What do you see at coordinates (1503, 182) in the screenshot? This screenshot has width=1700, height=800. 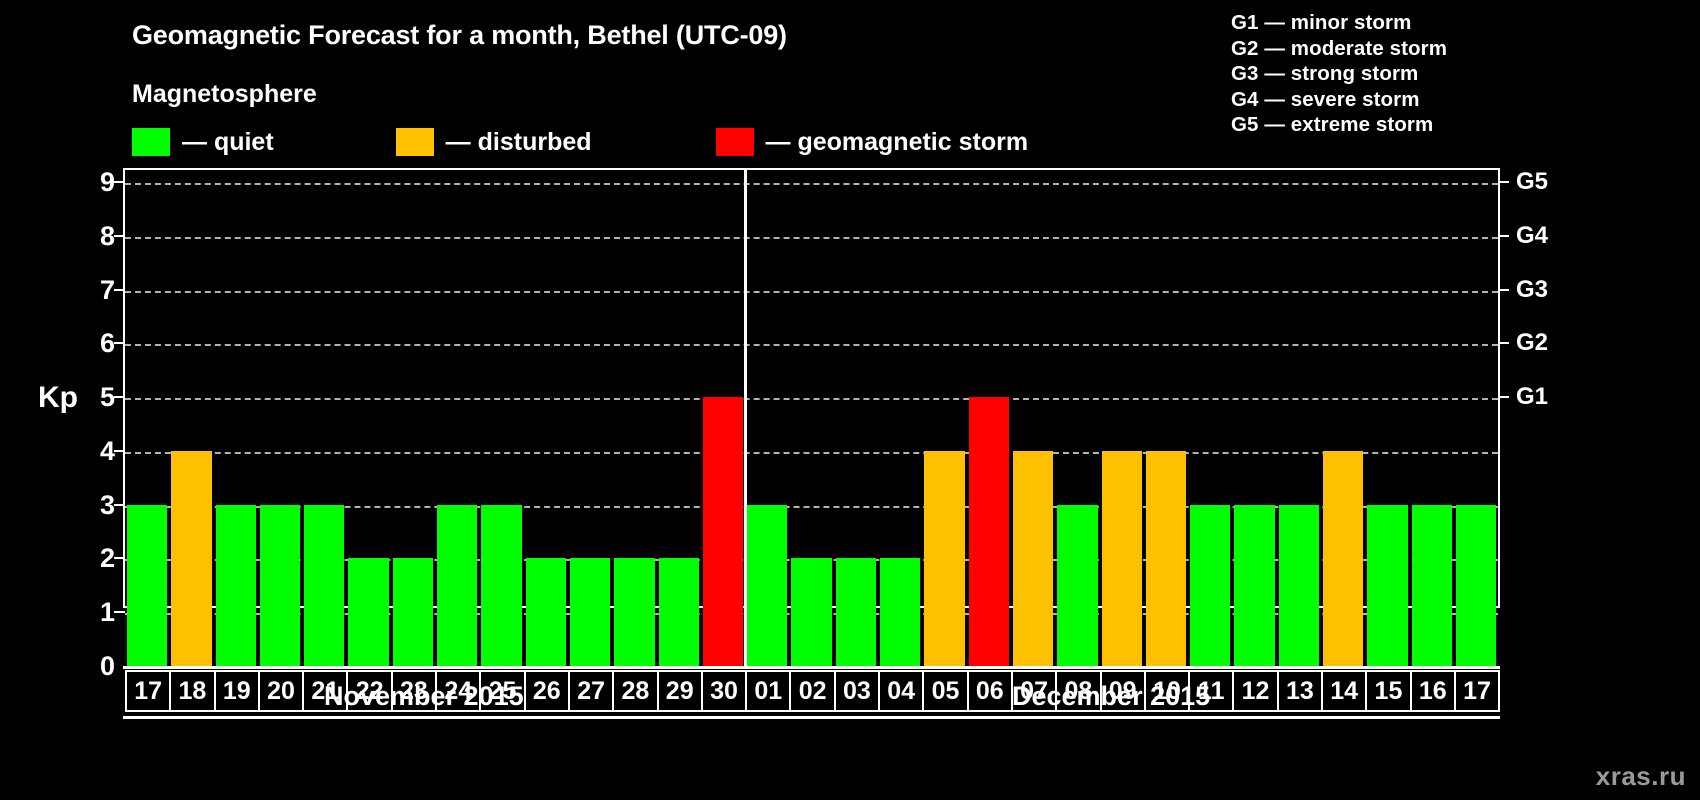 I see `g-tick-mark-g5` at bounding box center [1503, 182].